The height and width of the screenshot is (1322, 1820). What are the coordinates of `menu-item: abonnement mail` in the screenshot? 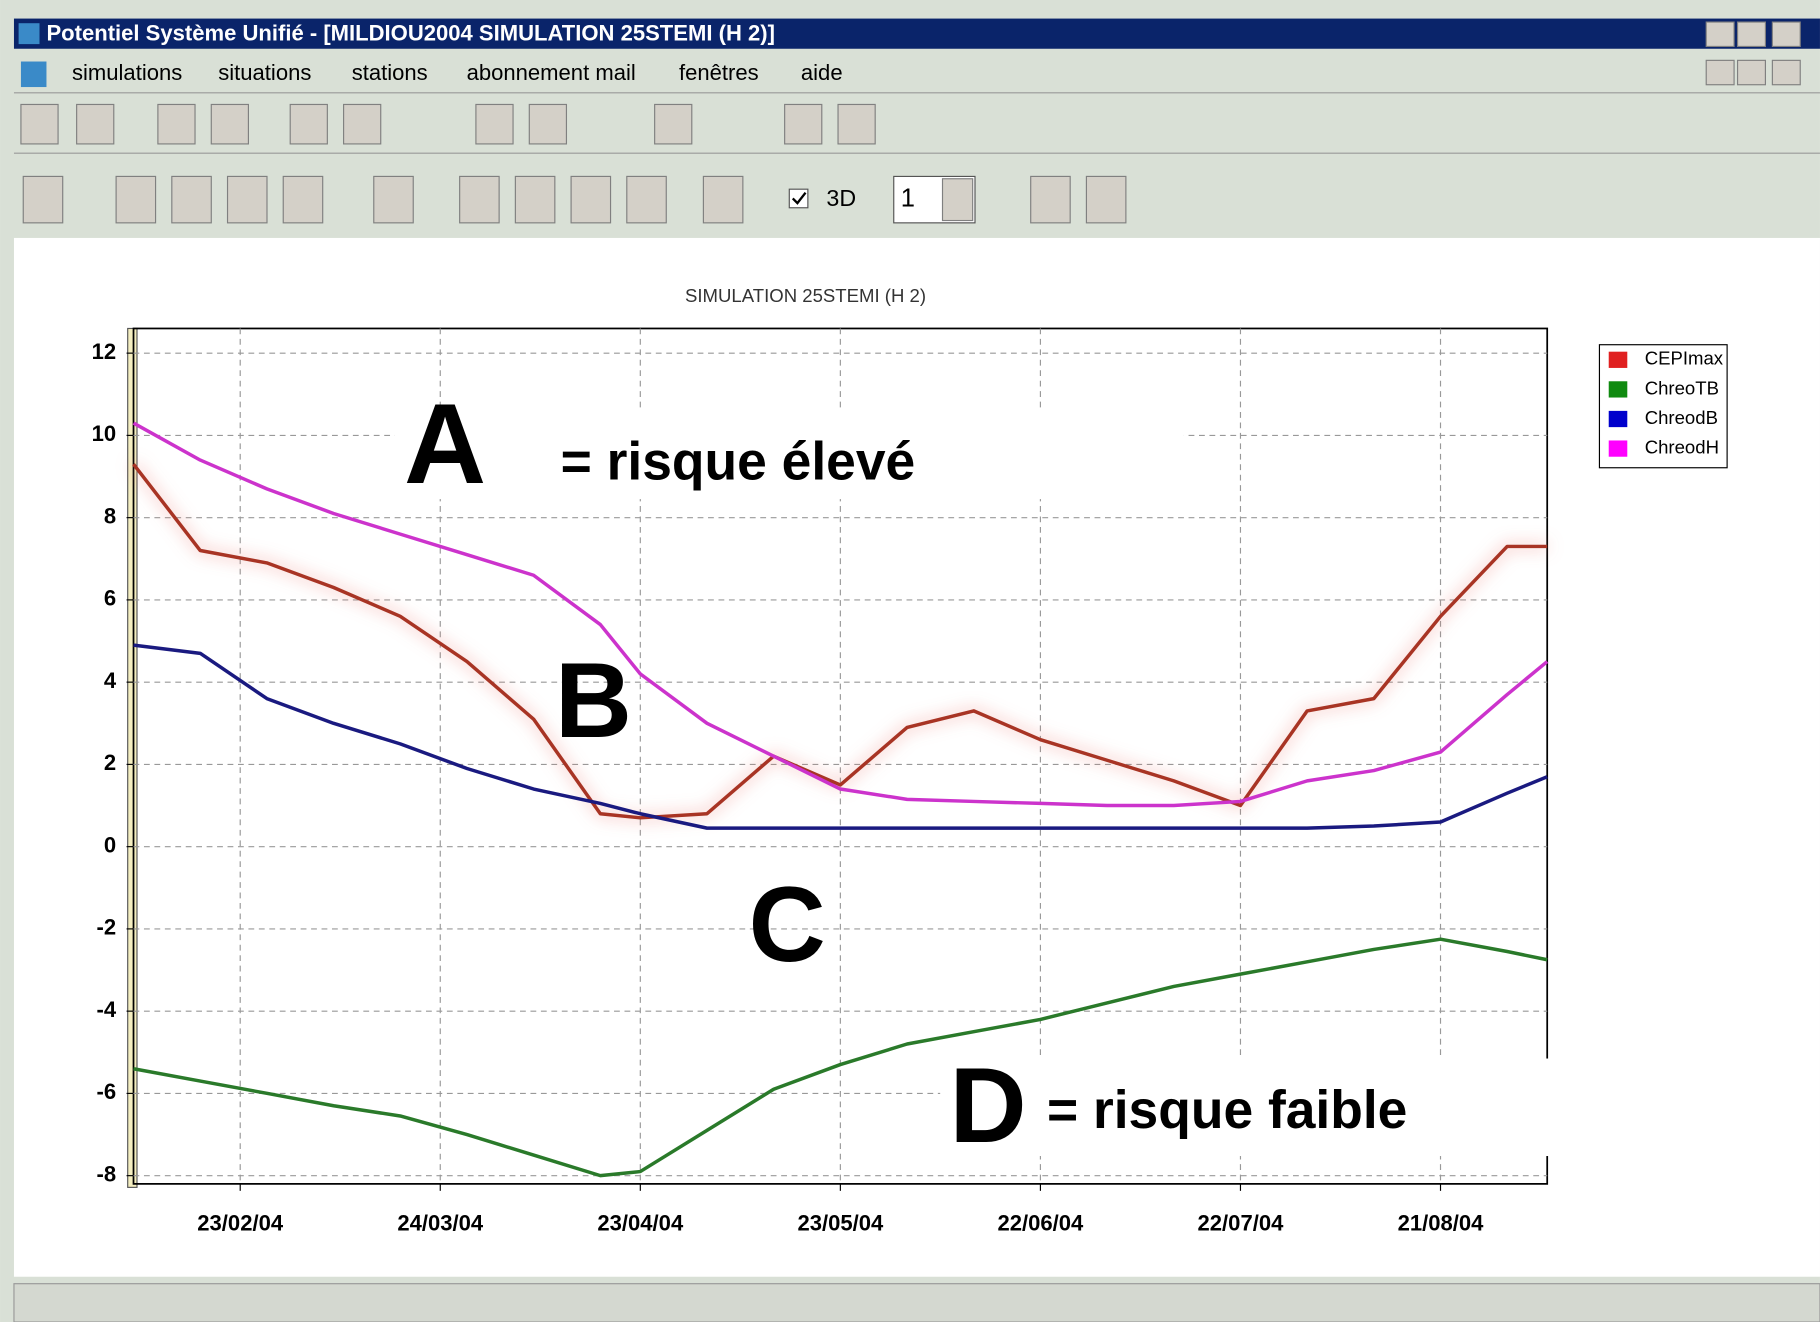 It's located at (551, 72).